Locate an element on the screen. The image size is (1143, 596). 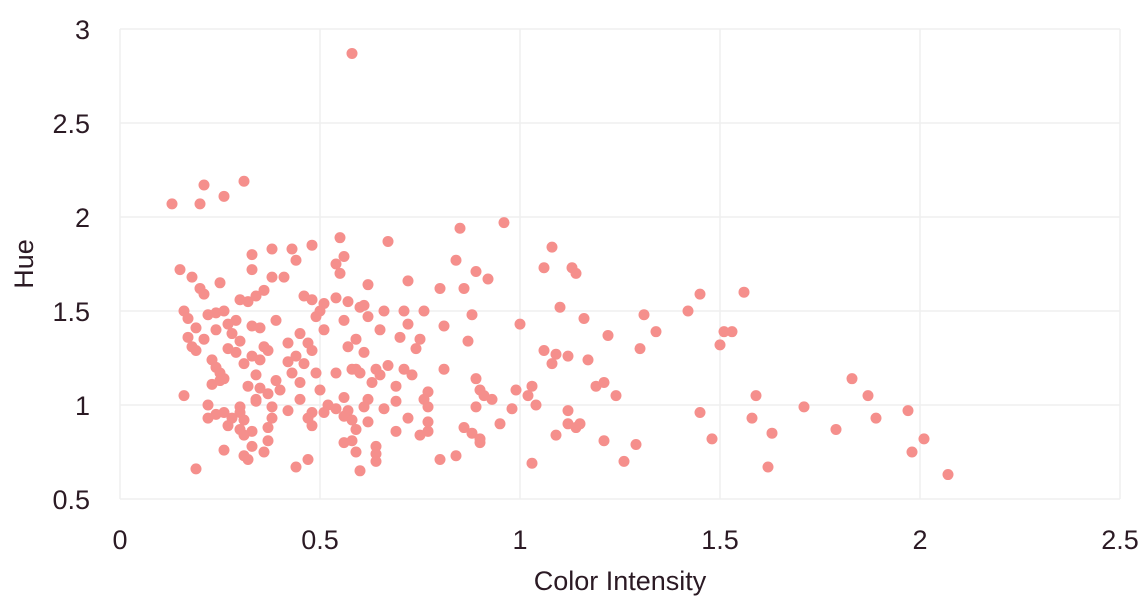
x-tick-label: 2.5 is located at coordinates (1120, 540).